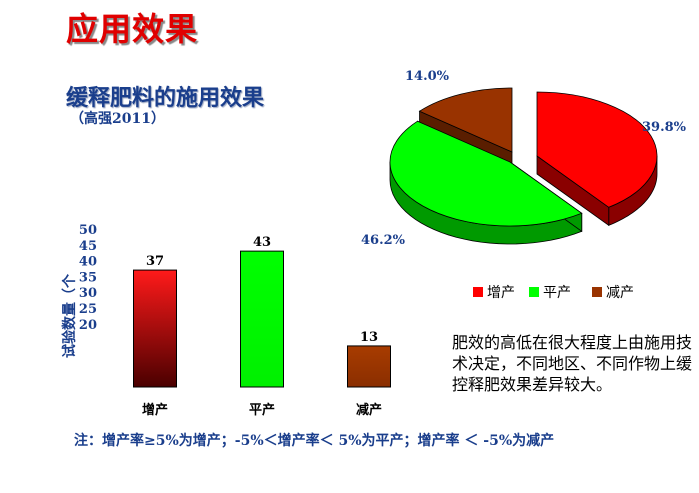 The height and width of the screenshot is (493, 699). Describe the element at coordinates (117, 119) in the screenshot. I see `source-caption: （高强2011）` at that location.